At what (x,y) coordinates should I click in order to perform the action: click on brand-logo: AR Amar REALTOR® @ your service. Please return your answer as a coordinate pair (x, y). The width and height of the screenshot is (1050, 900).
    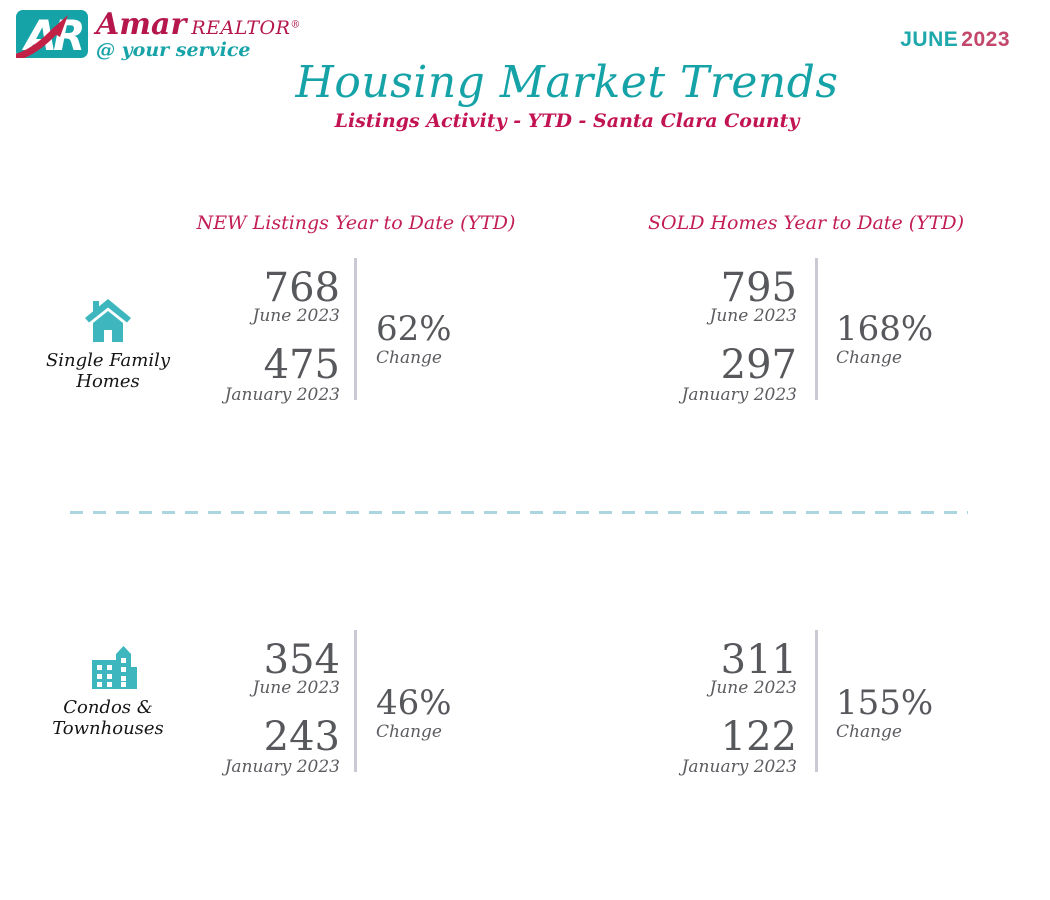
    Looking at the image, I should click on (158, 35).